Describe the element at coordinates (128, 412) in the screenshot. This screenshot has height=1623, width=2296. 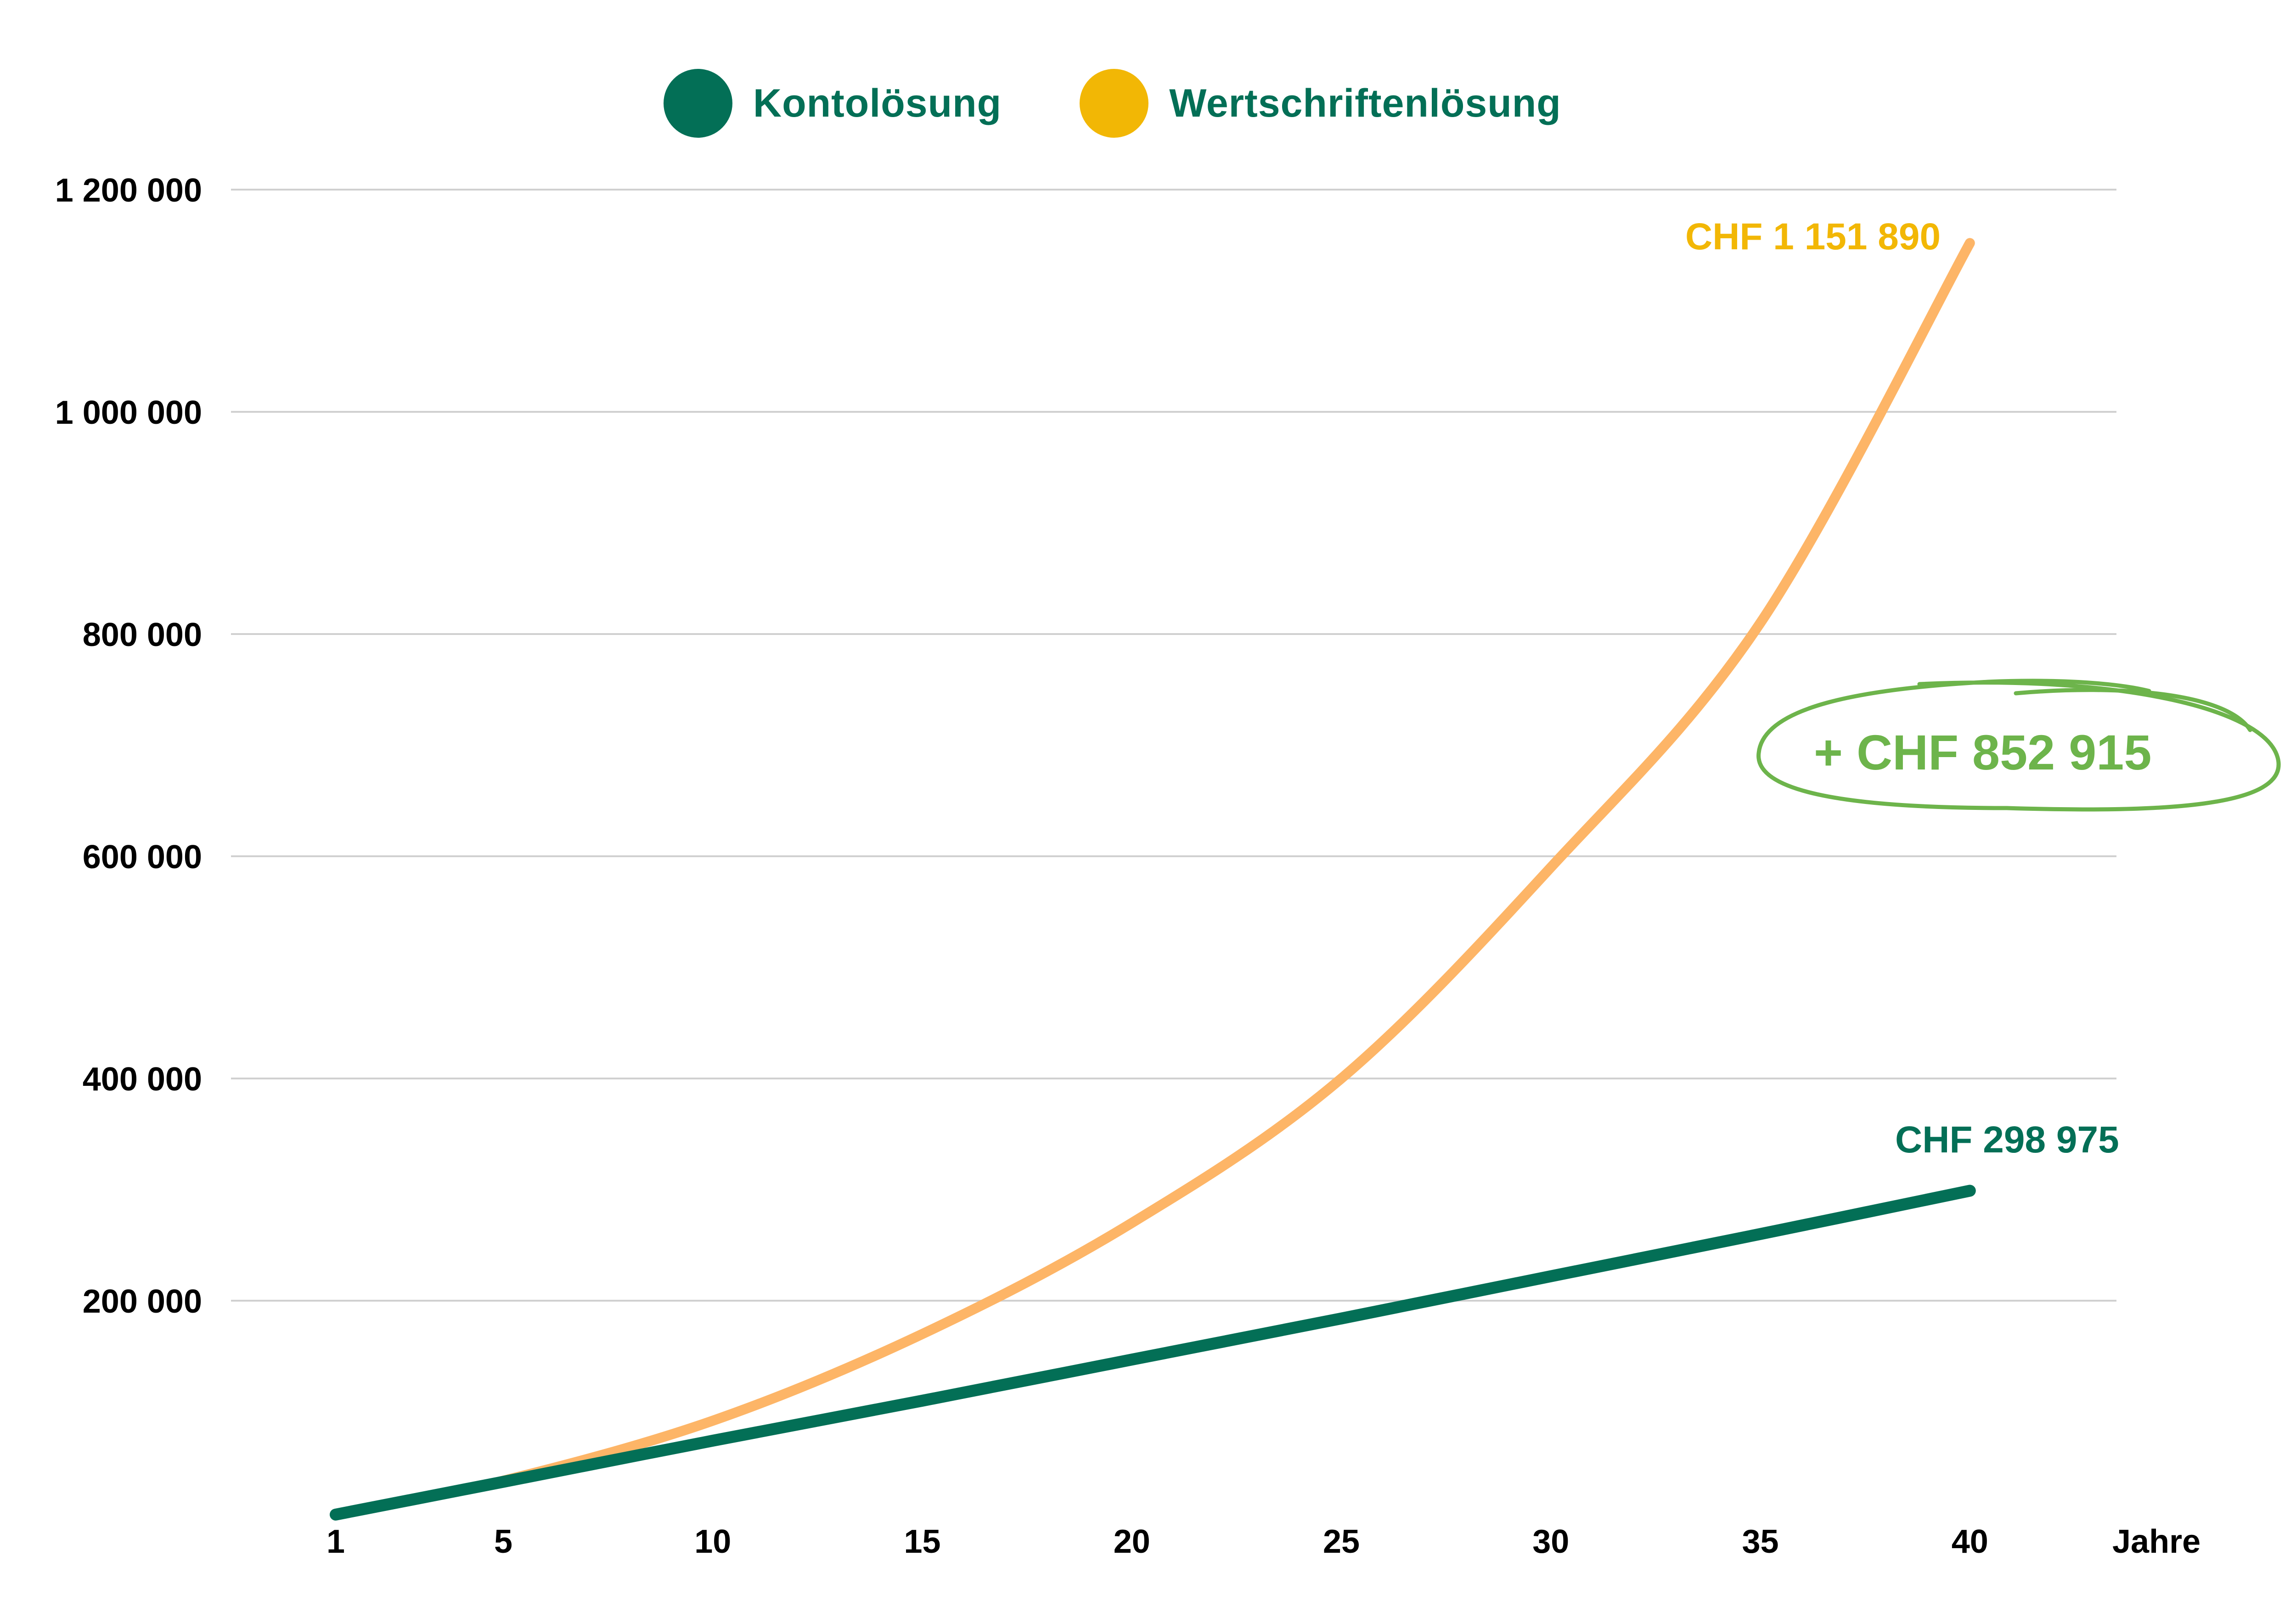
I see `y-tick-label: 1 000 000` at that location.